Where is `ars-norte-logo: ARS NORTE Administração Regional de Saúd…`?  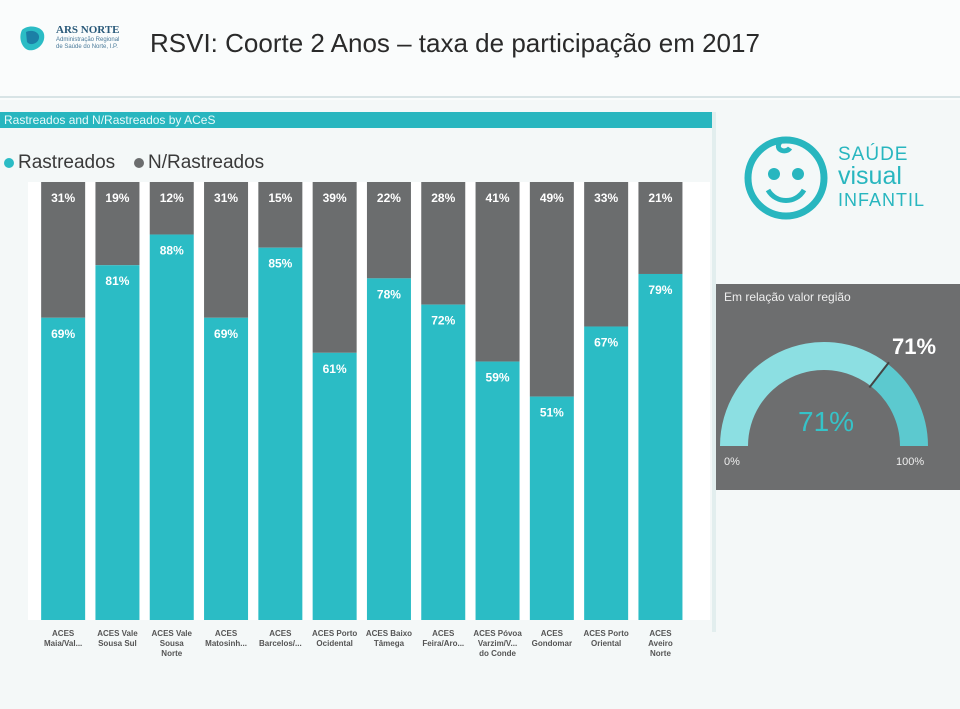 ars-norte-logo: ARS NORTE Administração Regional de Saúd… is located at coordinates (78, 44).